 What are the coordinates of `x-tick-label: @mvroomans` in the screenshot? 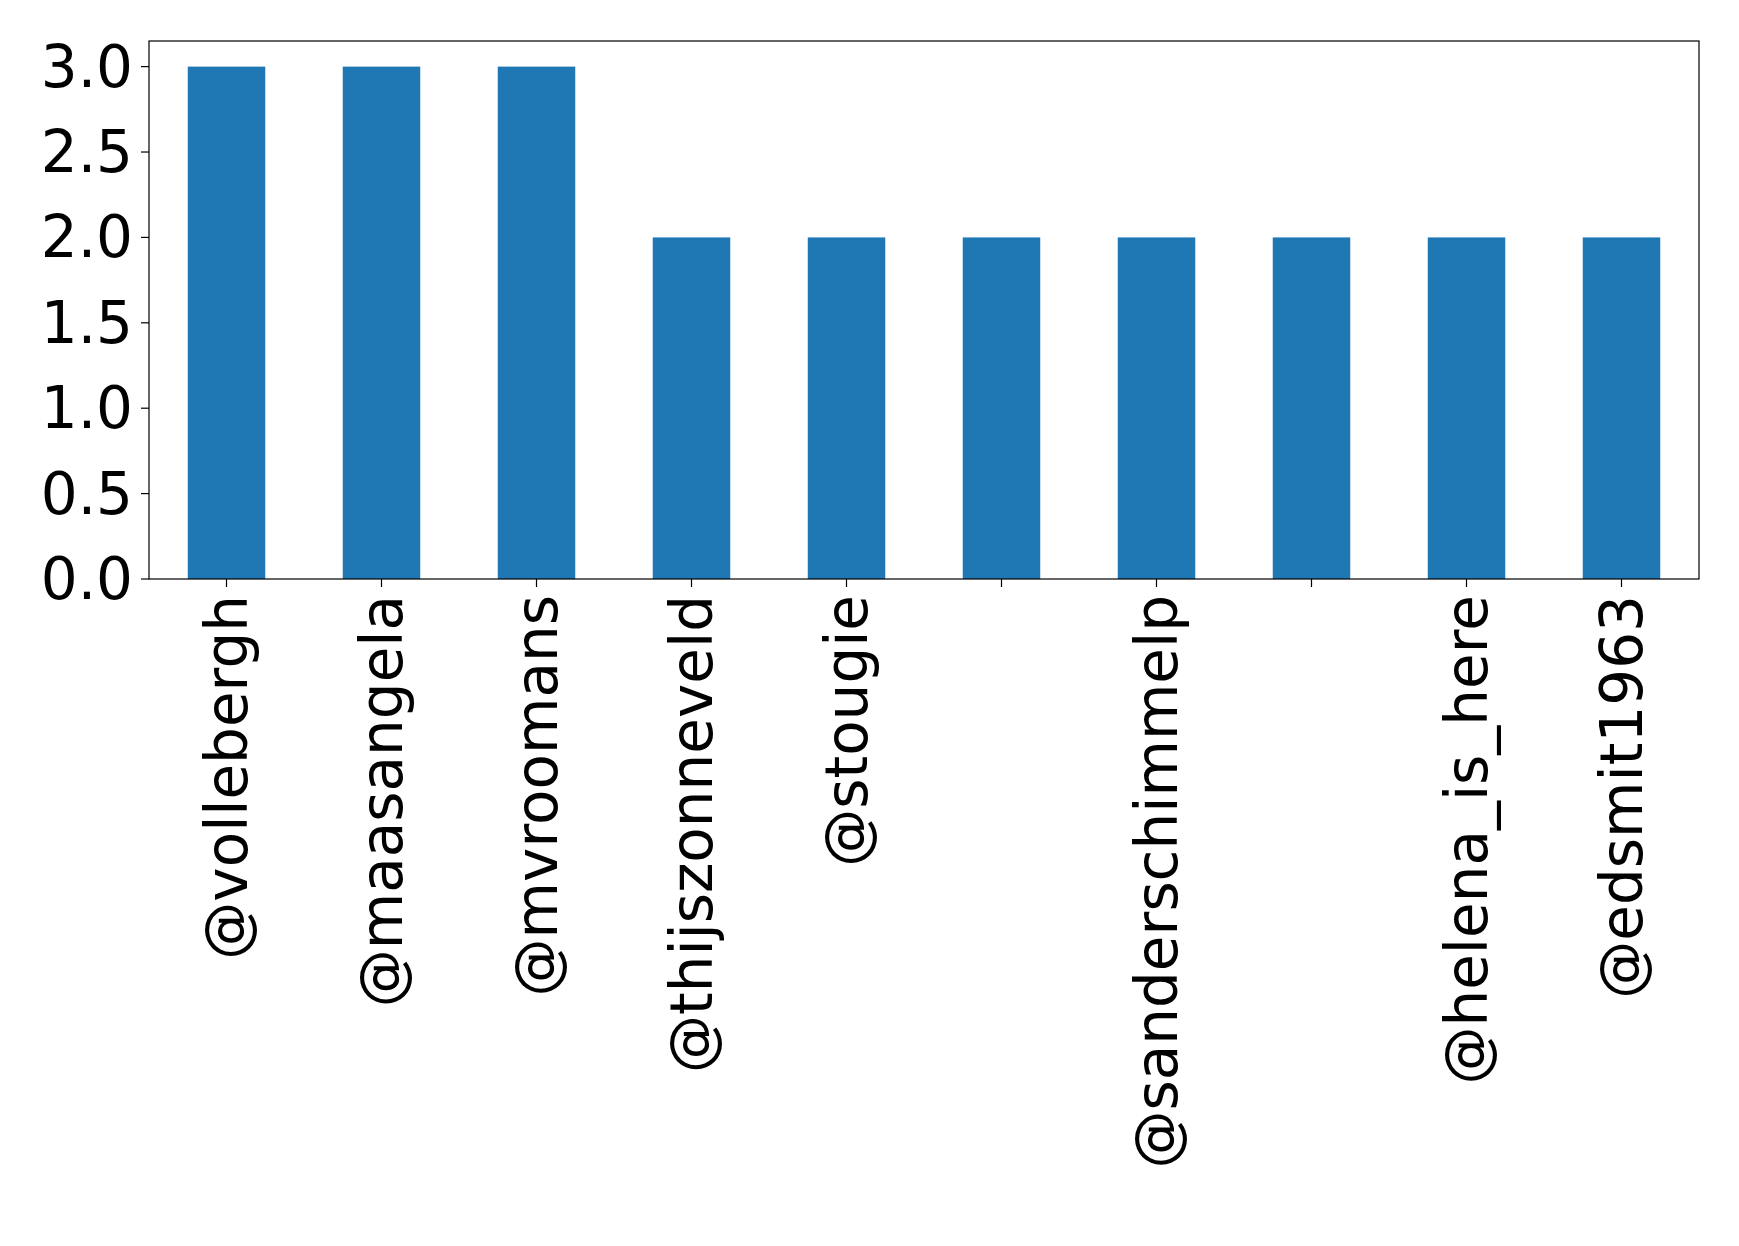 It's located at (536, 796).